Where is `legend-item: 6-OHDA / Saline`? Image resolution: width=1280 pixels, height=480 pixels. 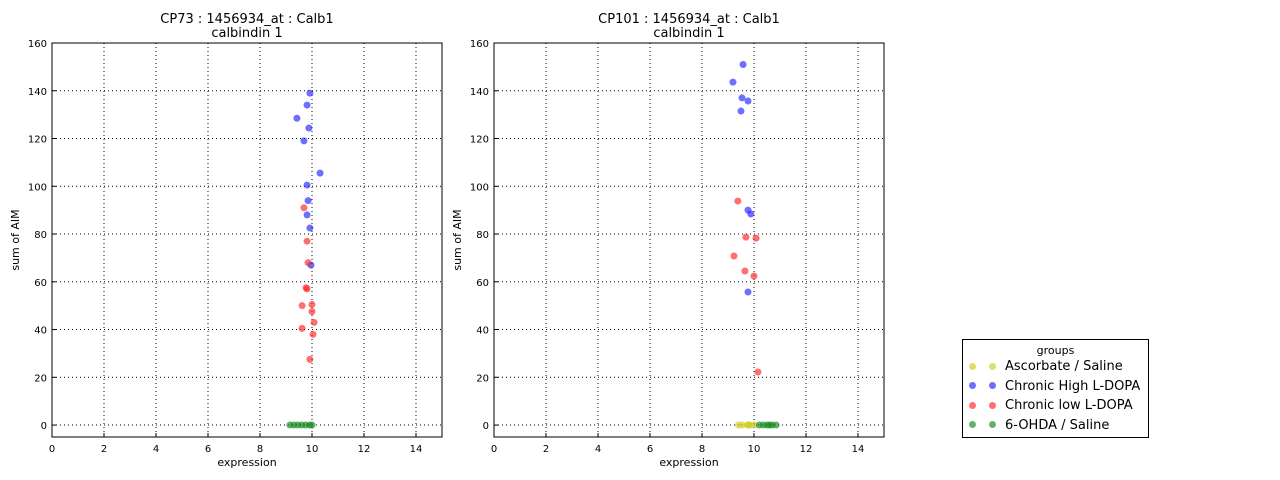
legend-item: 6-OHDA / Saline is located at coordinates (1055, 426).